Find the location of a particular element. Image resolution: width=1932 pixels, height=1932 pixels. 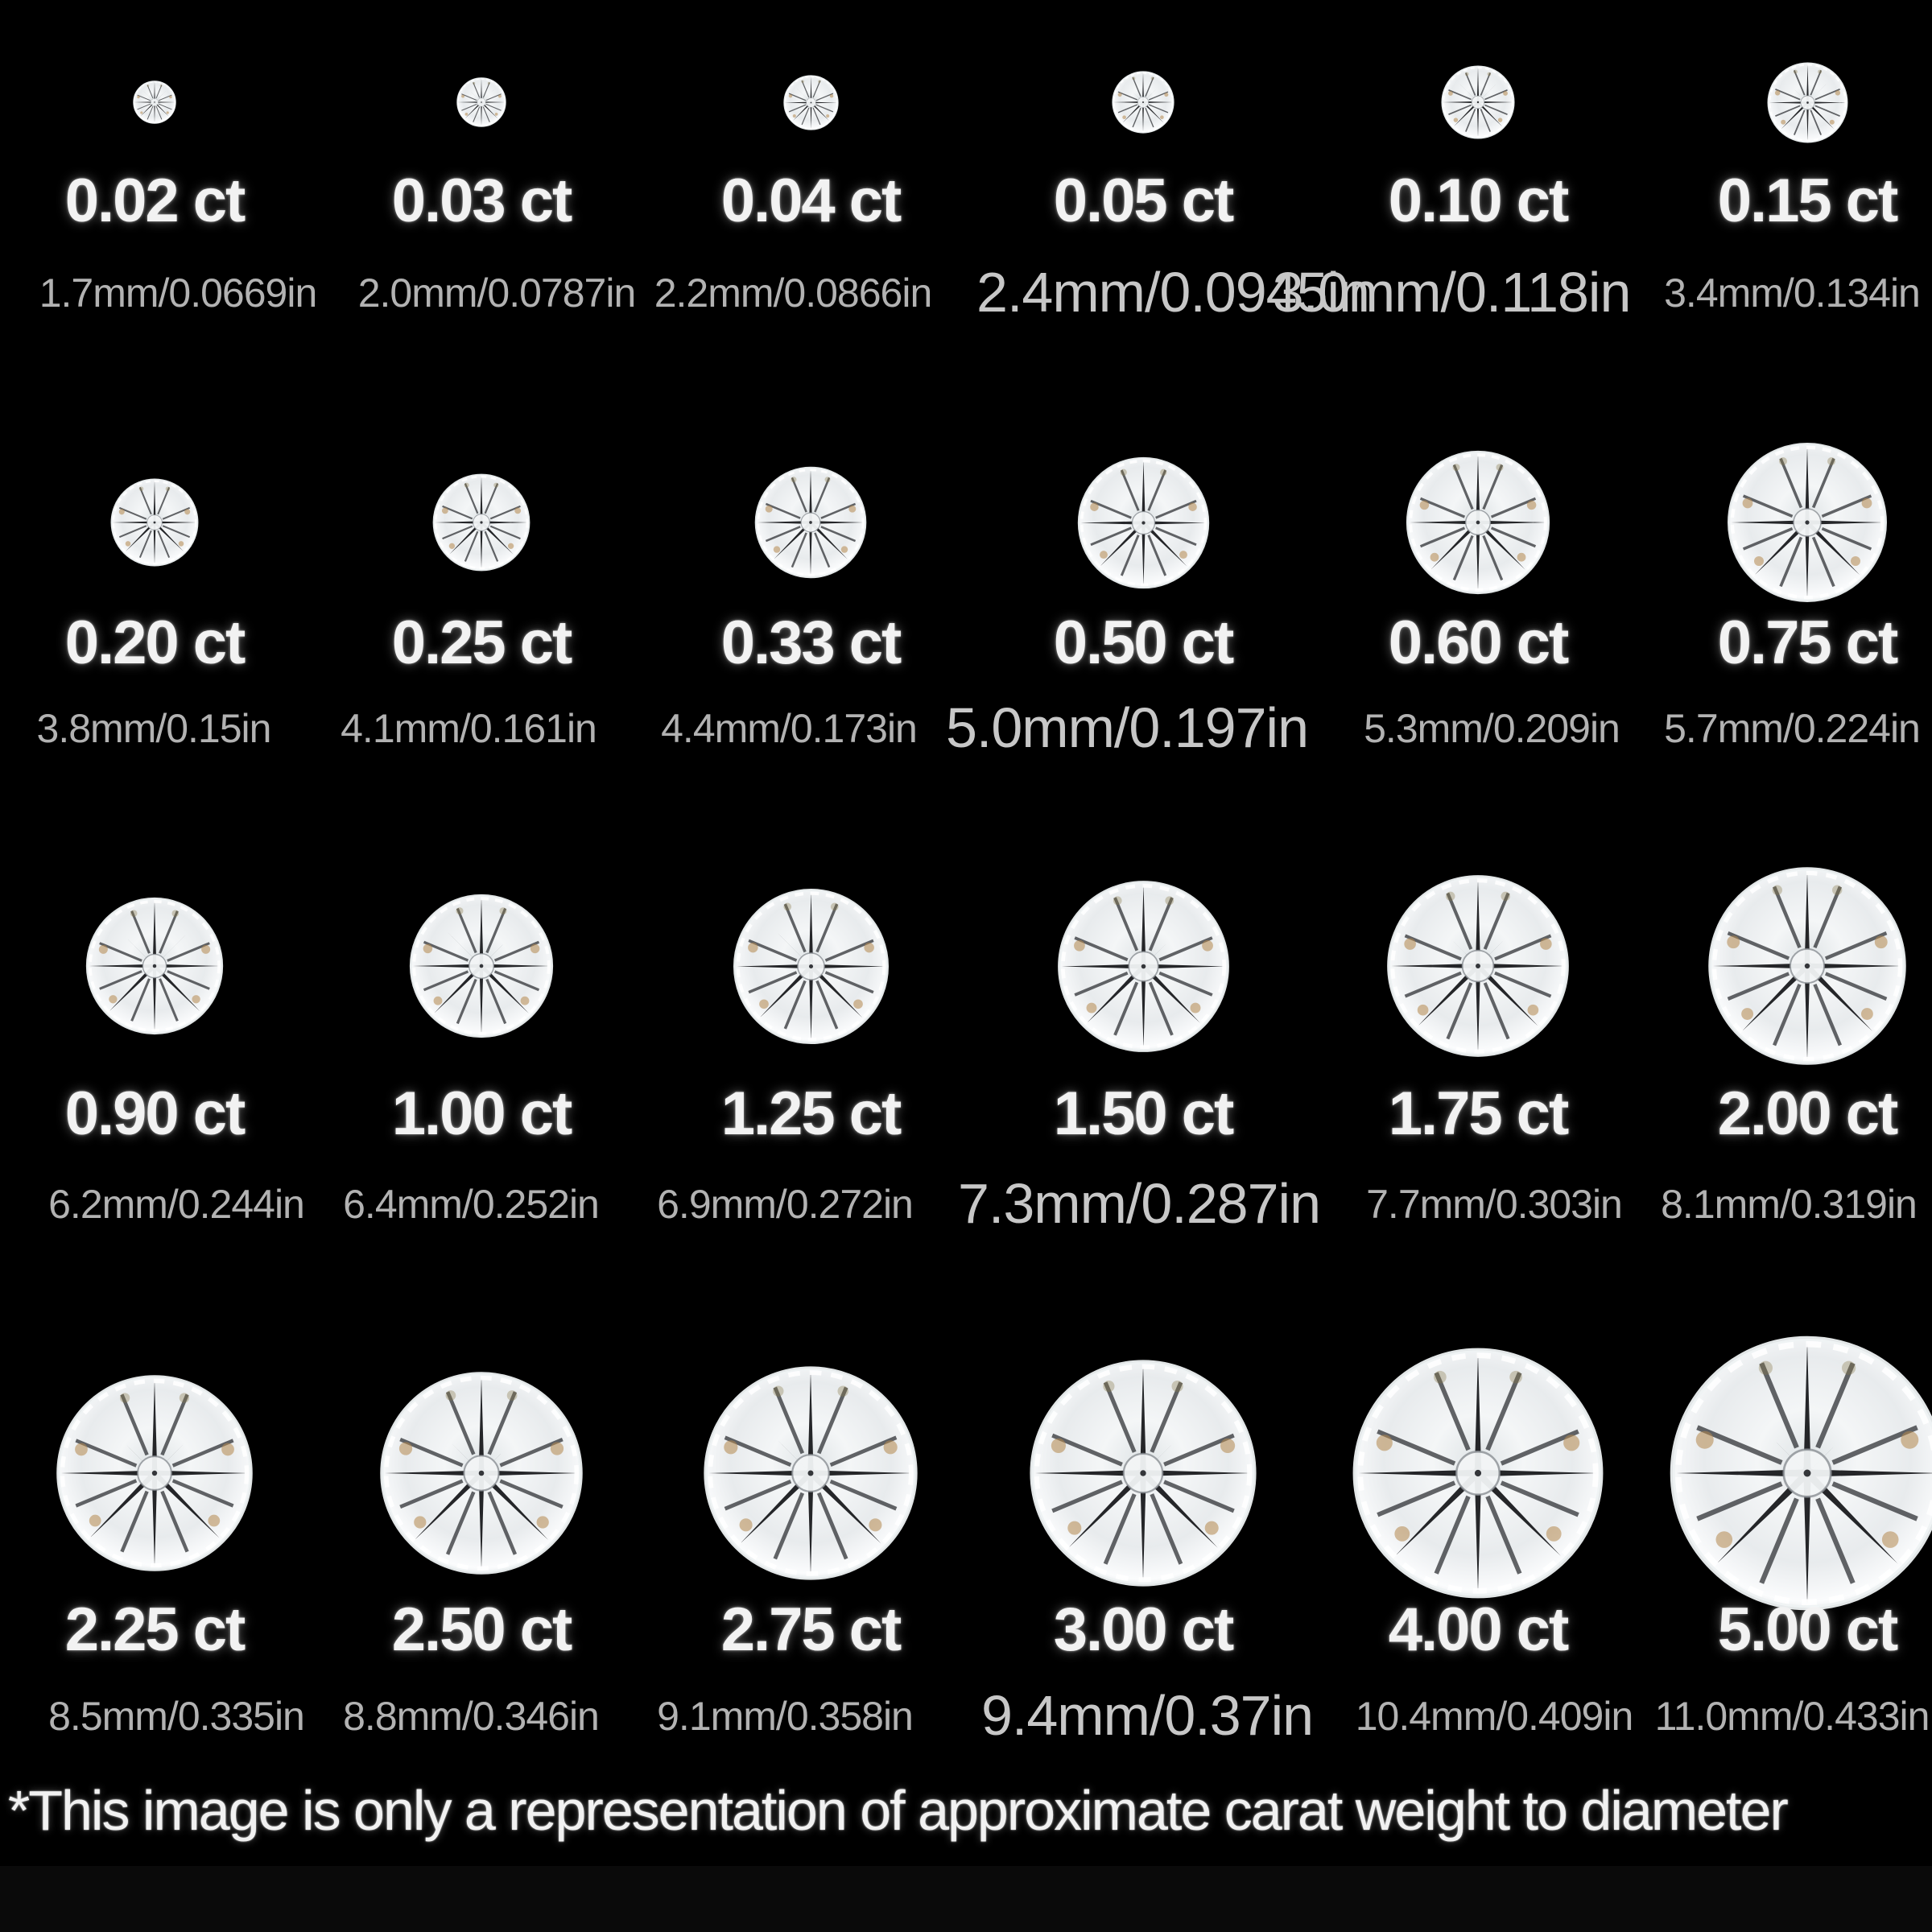

size-label: 8.5mm/0.335in is located at coordinates (176, 1716).